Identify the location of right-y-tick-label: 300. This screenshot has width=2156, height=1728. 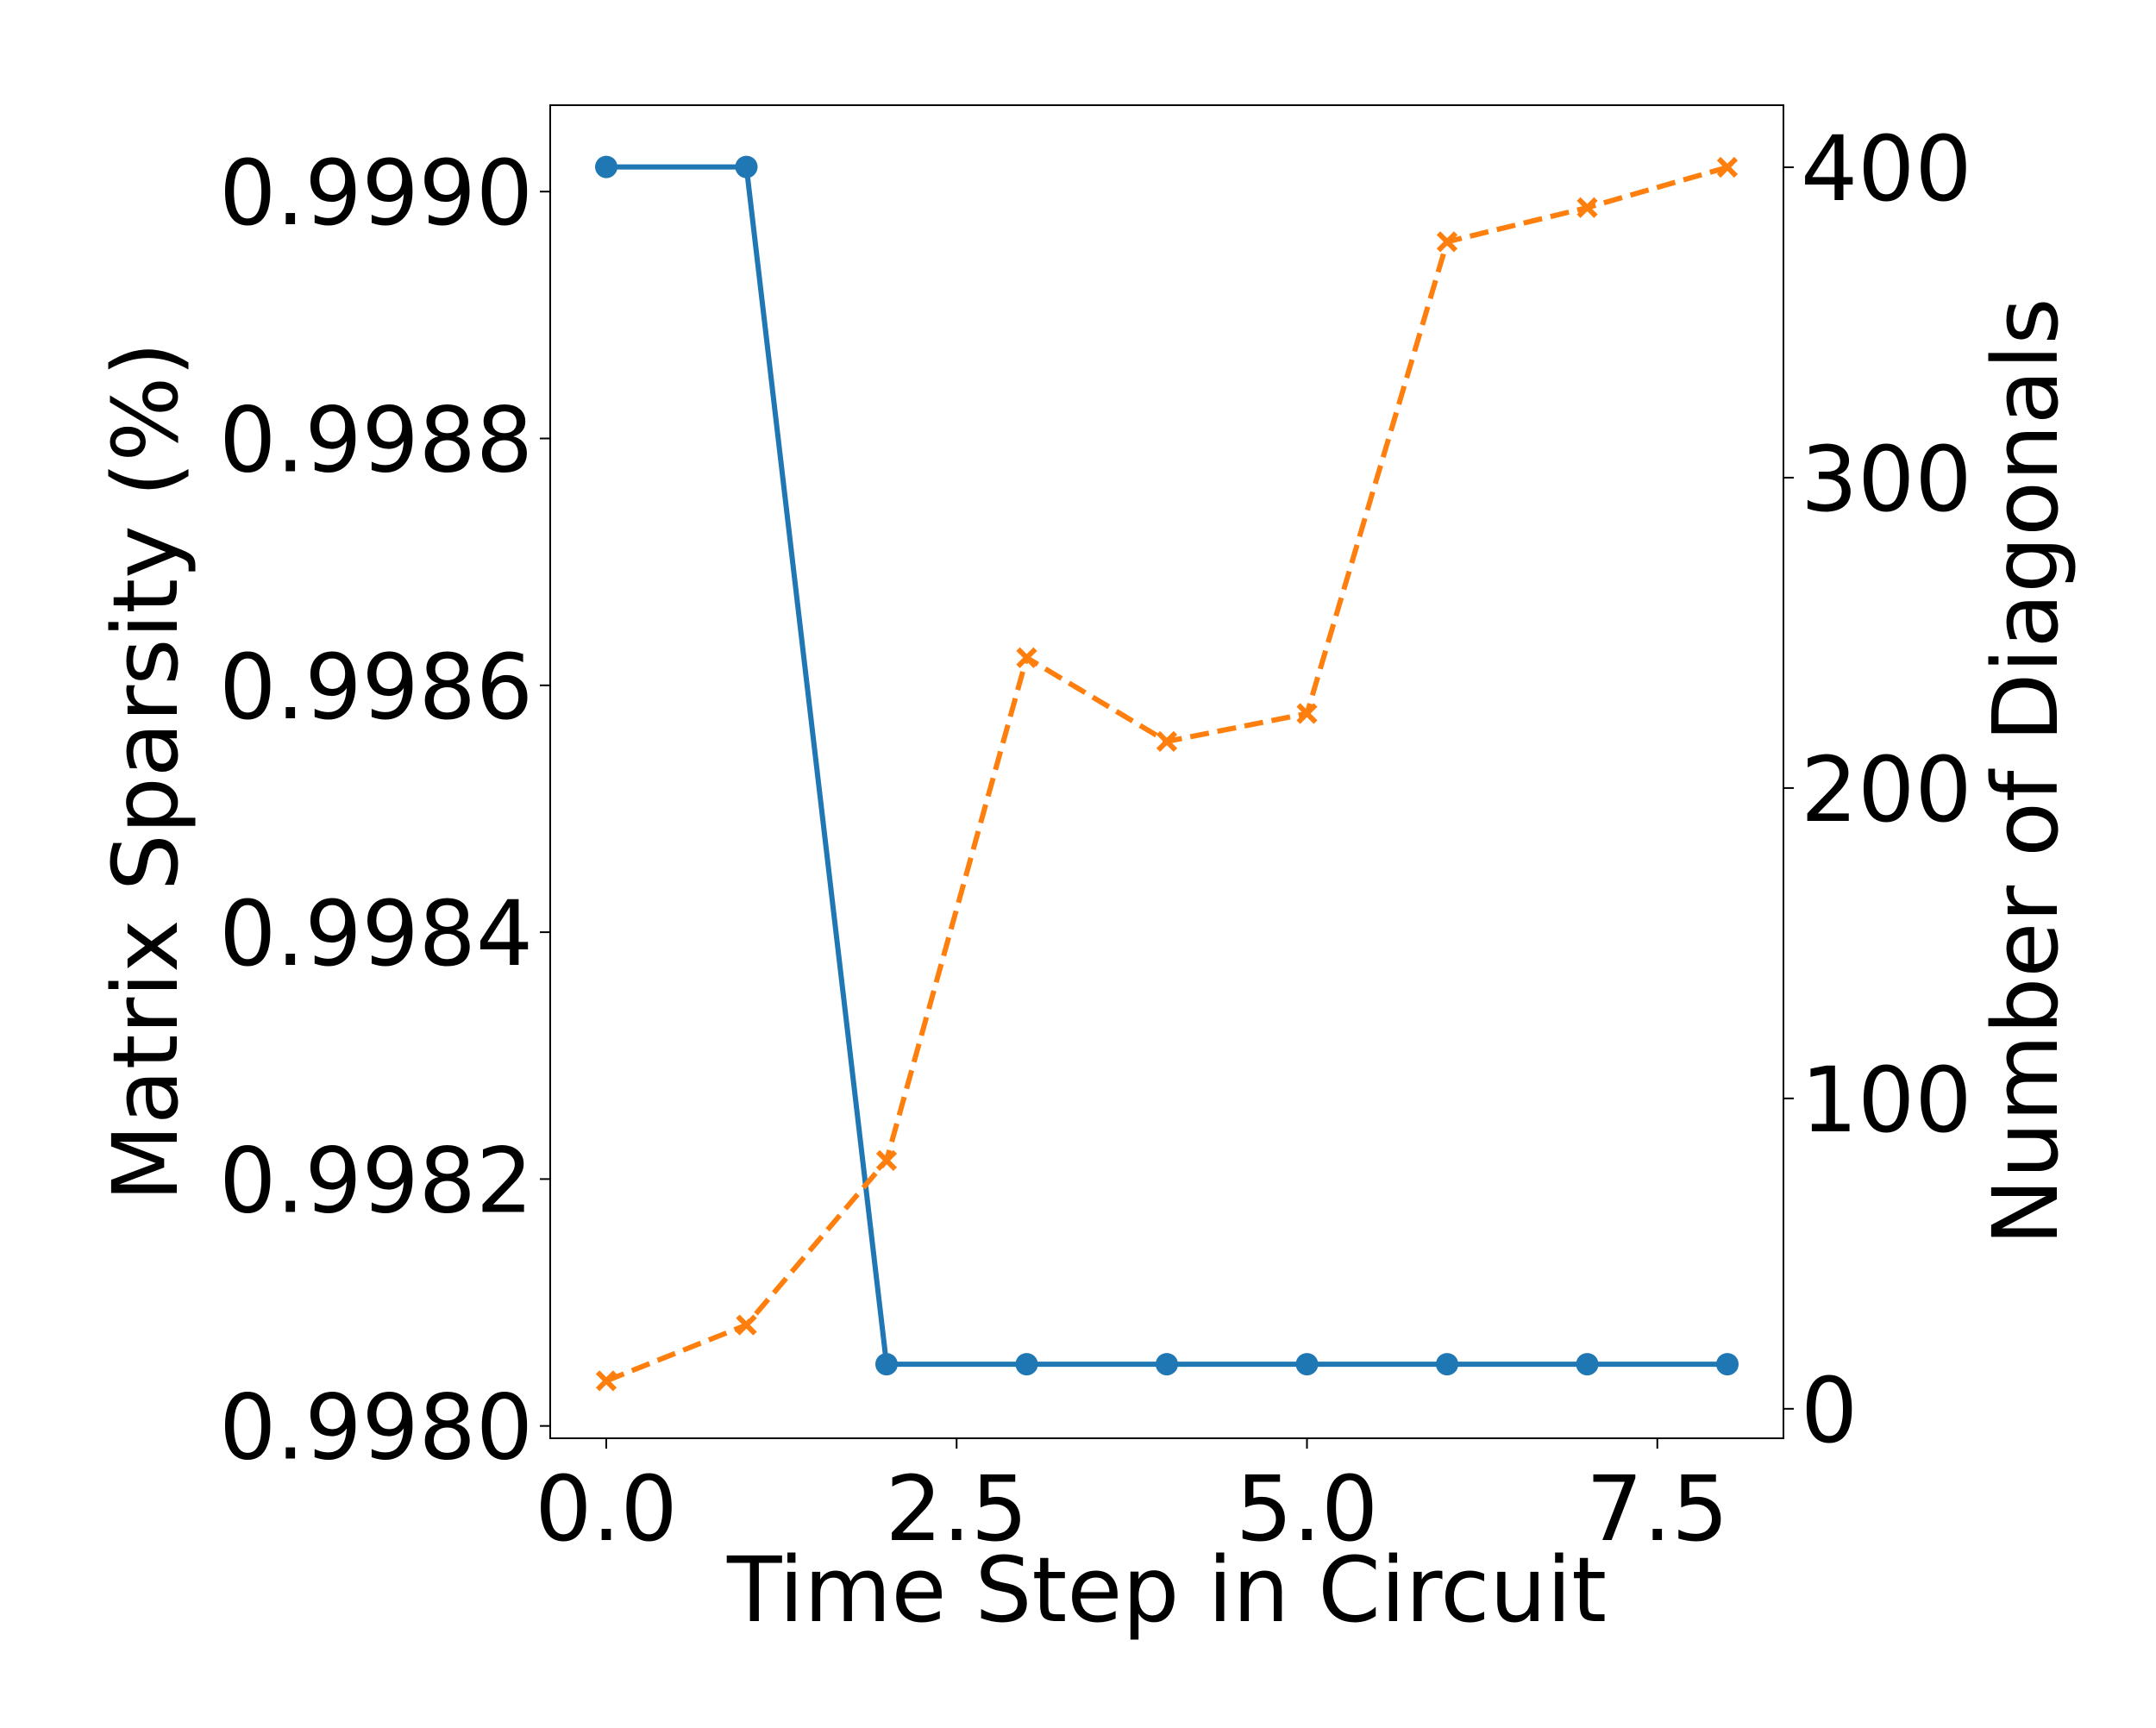
(1887, 480).